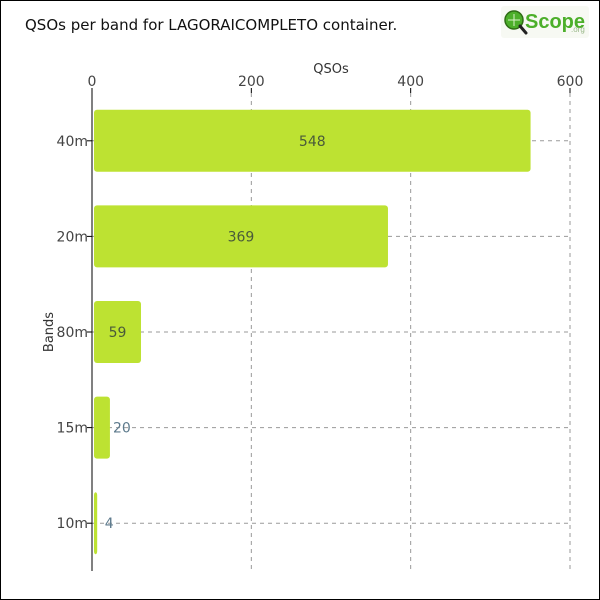 This screenshot has width=600, height=600. I want to click on x-tick-label: 400, so click(410, 82).